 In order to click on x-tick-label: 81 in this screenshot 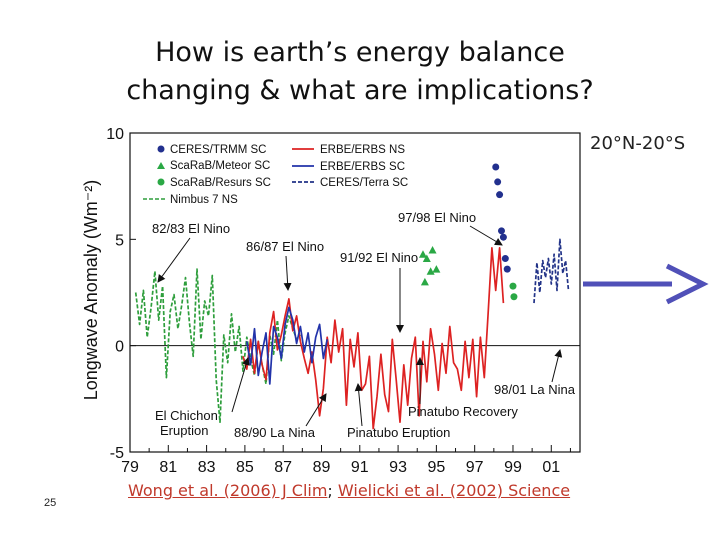, I will do `click(168, 467)`.